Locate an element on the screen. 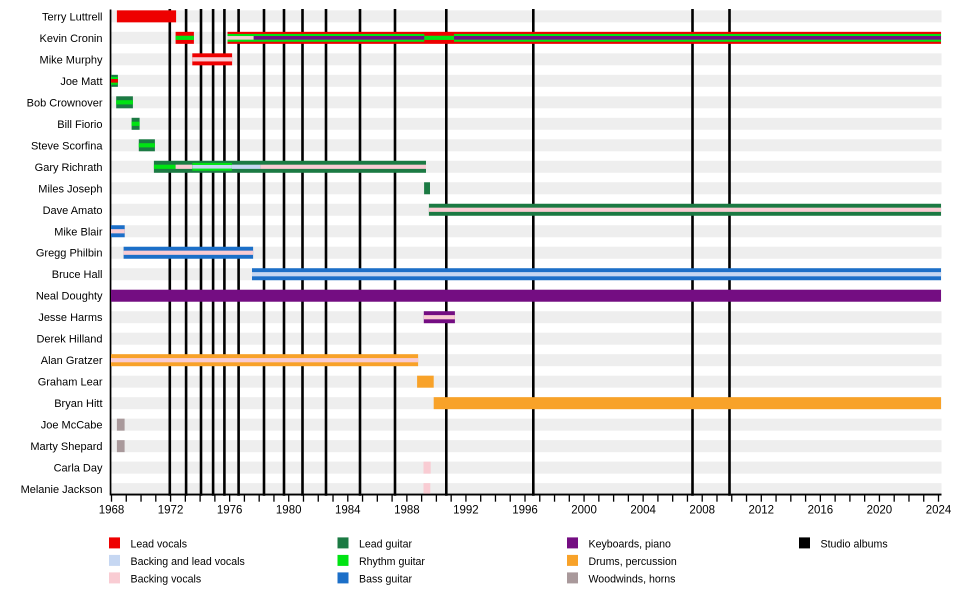  svg-text: 1968 is located at coordinates (112, 511).